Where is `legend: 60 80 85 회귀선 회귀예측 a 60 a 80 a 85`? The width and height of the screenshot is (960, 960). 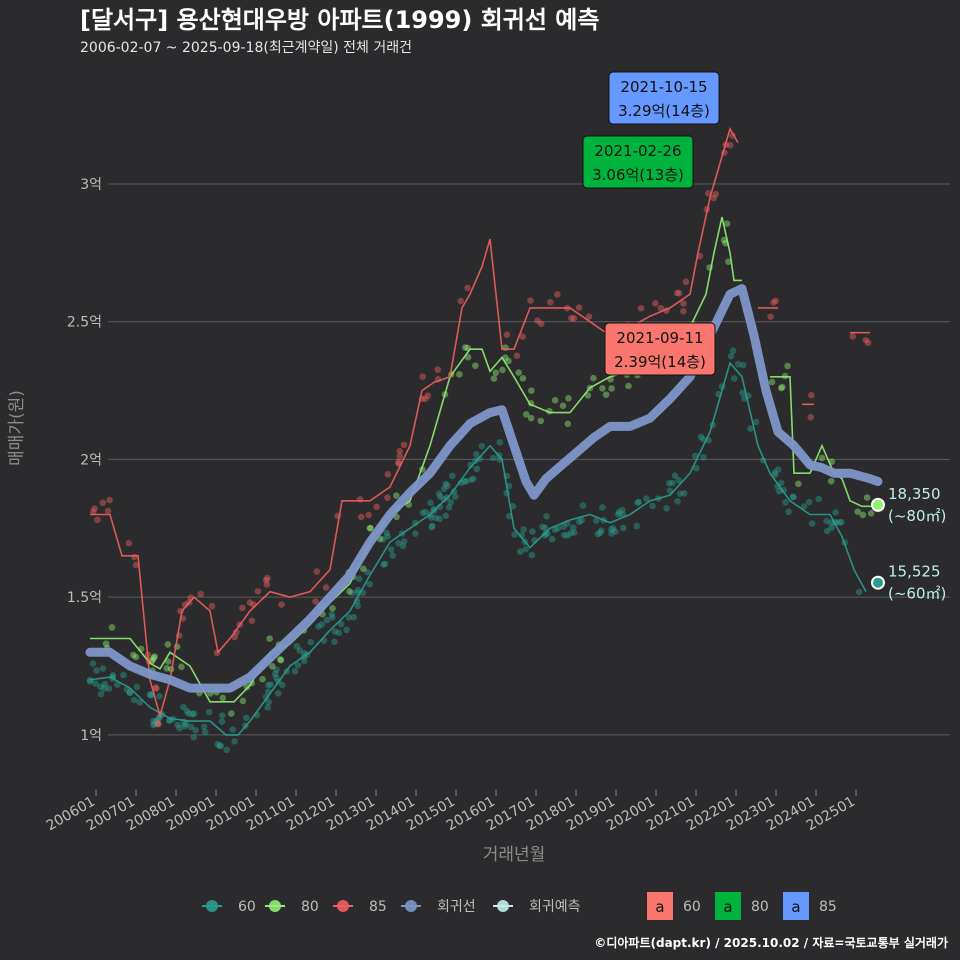 legend: 60 80 85 회귀선 회귀예측 a 60 a 80 a 85 is located at coordinates (519, 906).